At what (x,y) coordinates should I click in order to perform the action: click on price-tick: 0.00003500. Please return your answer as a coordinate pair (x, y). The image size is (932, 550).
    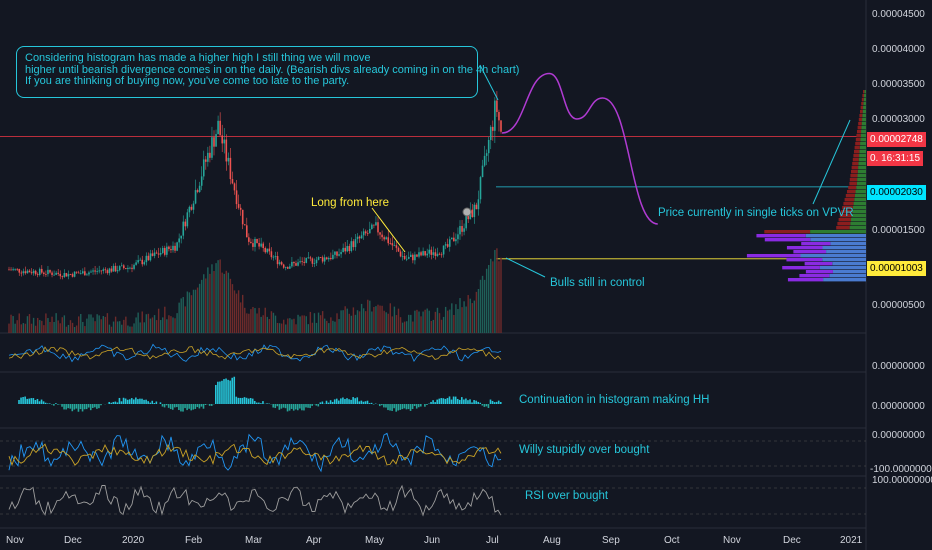
    Looking at the image, I should click on (898, 84).